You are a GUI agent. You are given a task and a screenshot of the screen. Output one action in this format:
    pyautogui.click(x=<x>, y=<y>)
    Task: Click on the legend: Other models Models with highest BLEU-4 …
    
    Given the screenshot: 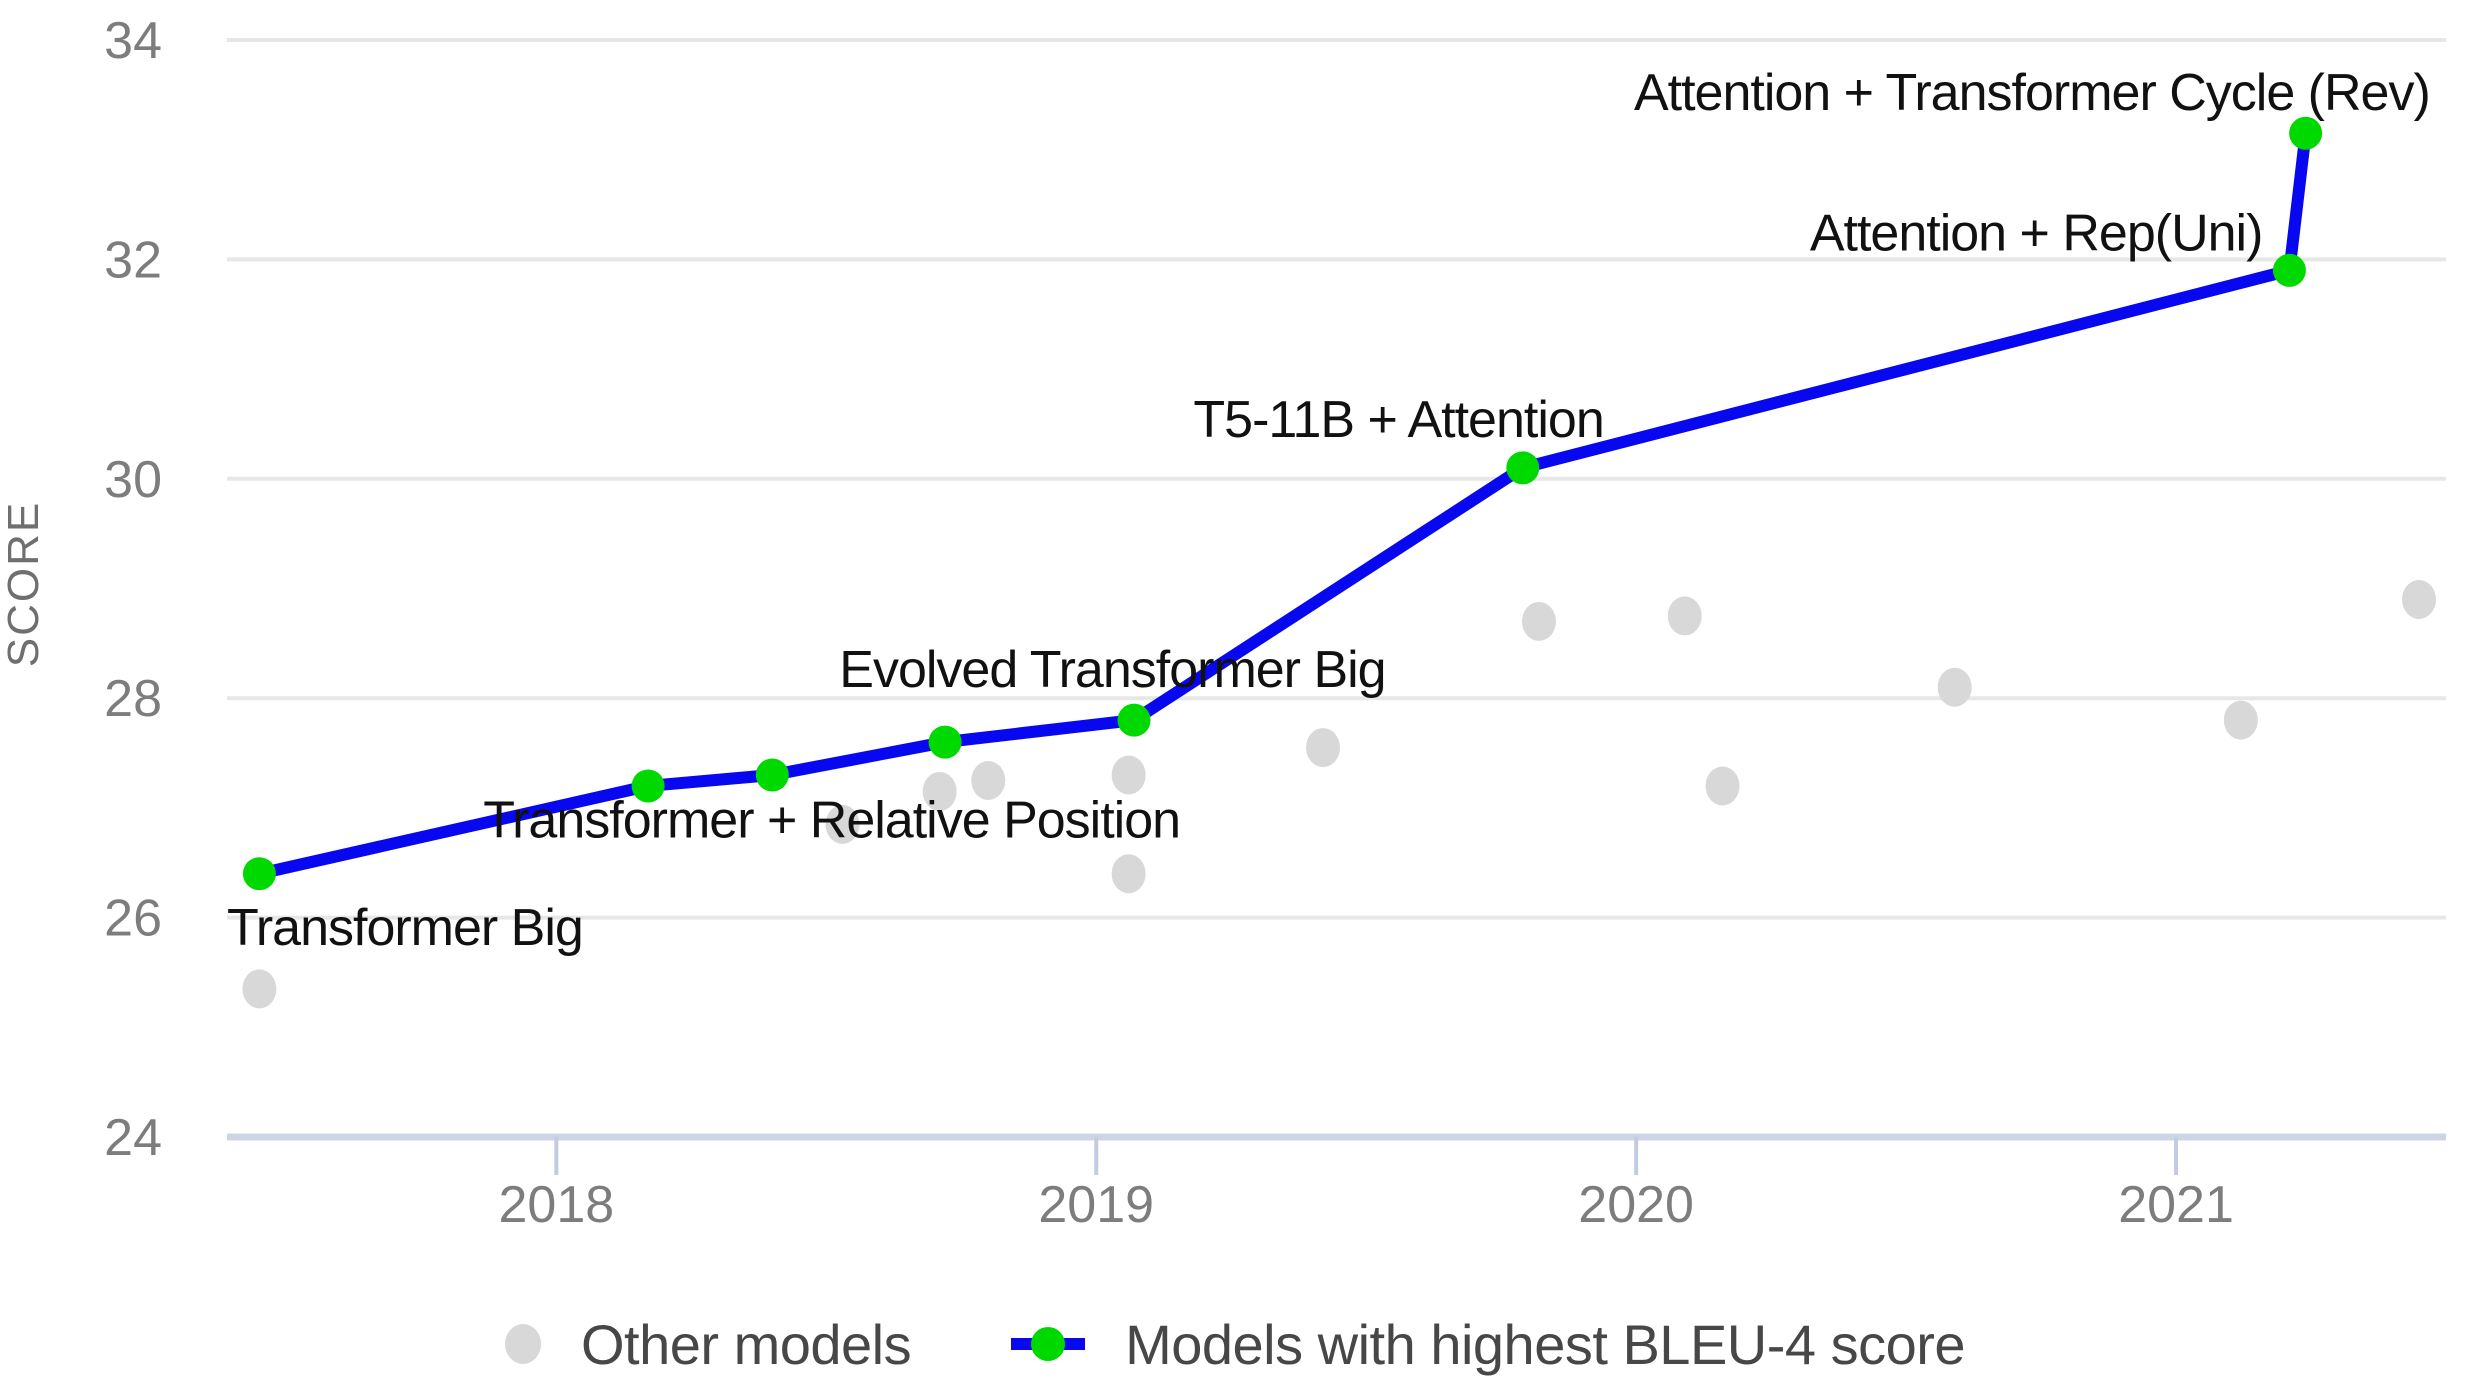 What is the action you would take?
    pyautogui.click(x=1235, y=1344)
    